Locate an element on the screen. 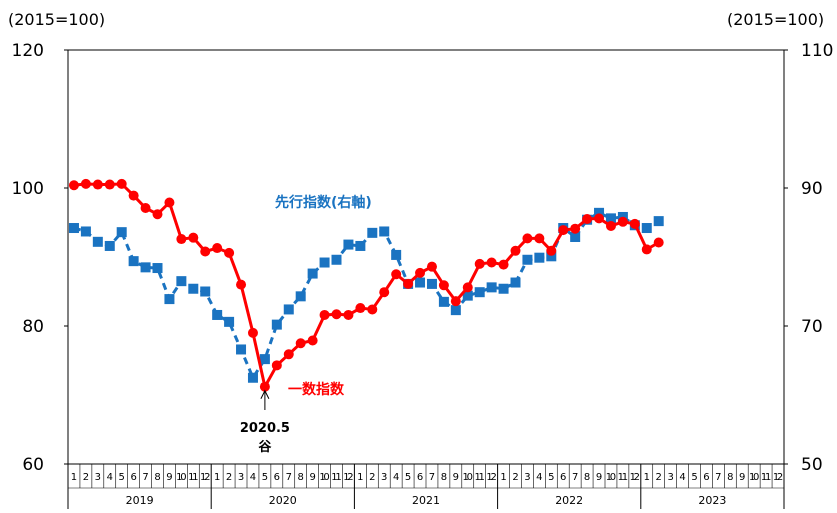 The image size is (837, 513). left-axis-unit-label: (2015=100) is located at coordinates (56, 19).